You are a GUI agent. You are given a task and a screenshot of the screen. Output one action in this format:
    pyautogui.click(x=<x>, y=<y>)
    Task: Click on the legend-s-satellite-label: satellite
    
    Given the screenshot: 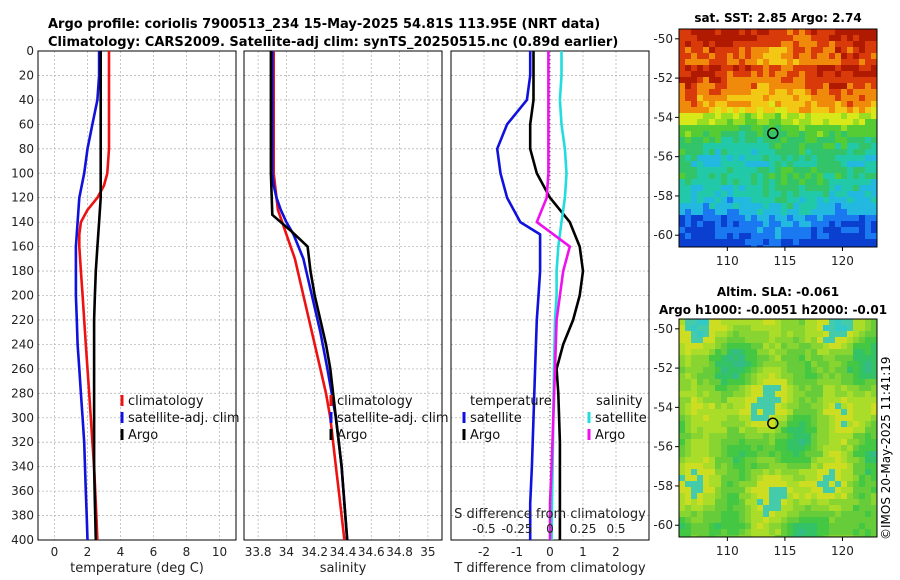 What is the action you would take?
    pyautogui.click(x=621, y=418)
    